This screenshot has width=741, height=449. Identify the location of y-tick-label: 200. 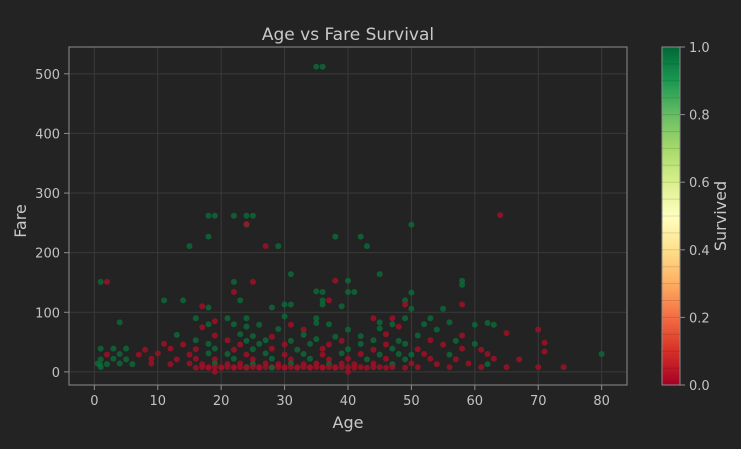
(47, 254).